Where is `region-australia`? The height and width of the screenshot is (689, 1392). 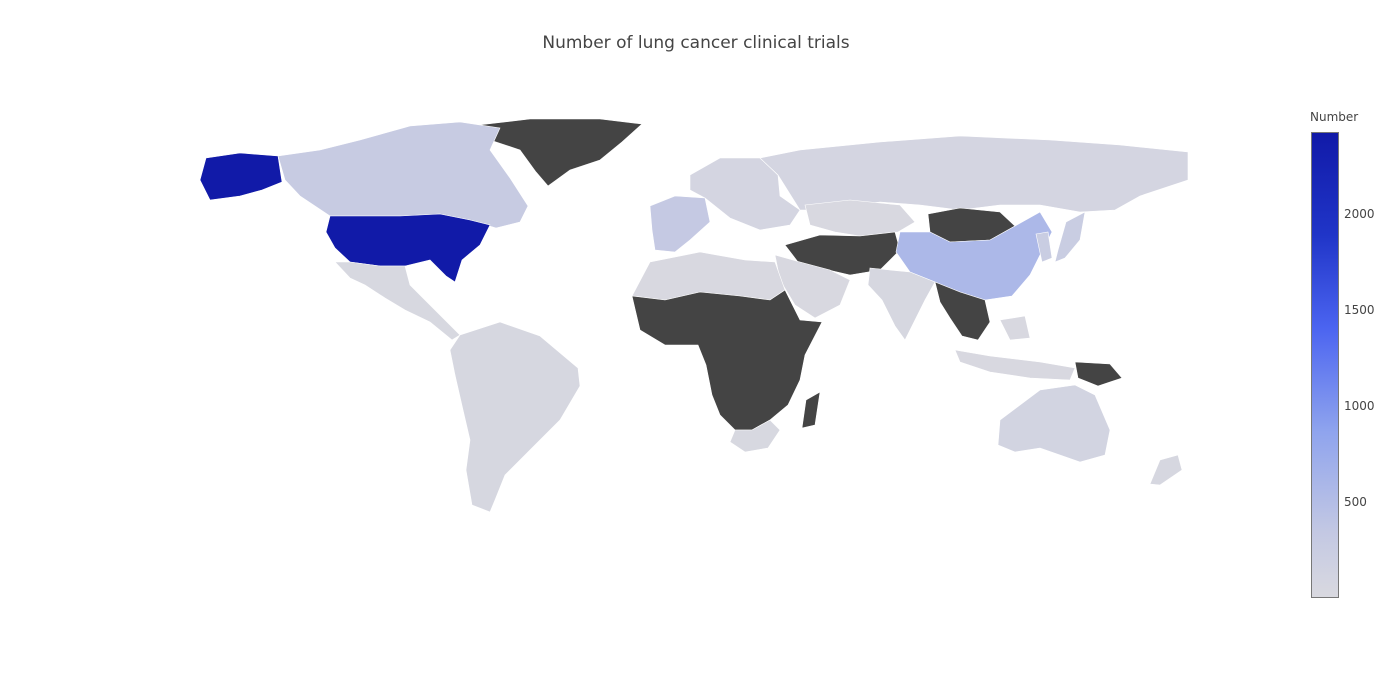
region-australia is located at coordinates (1054, 423).